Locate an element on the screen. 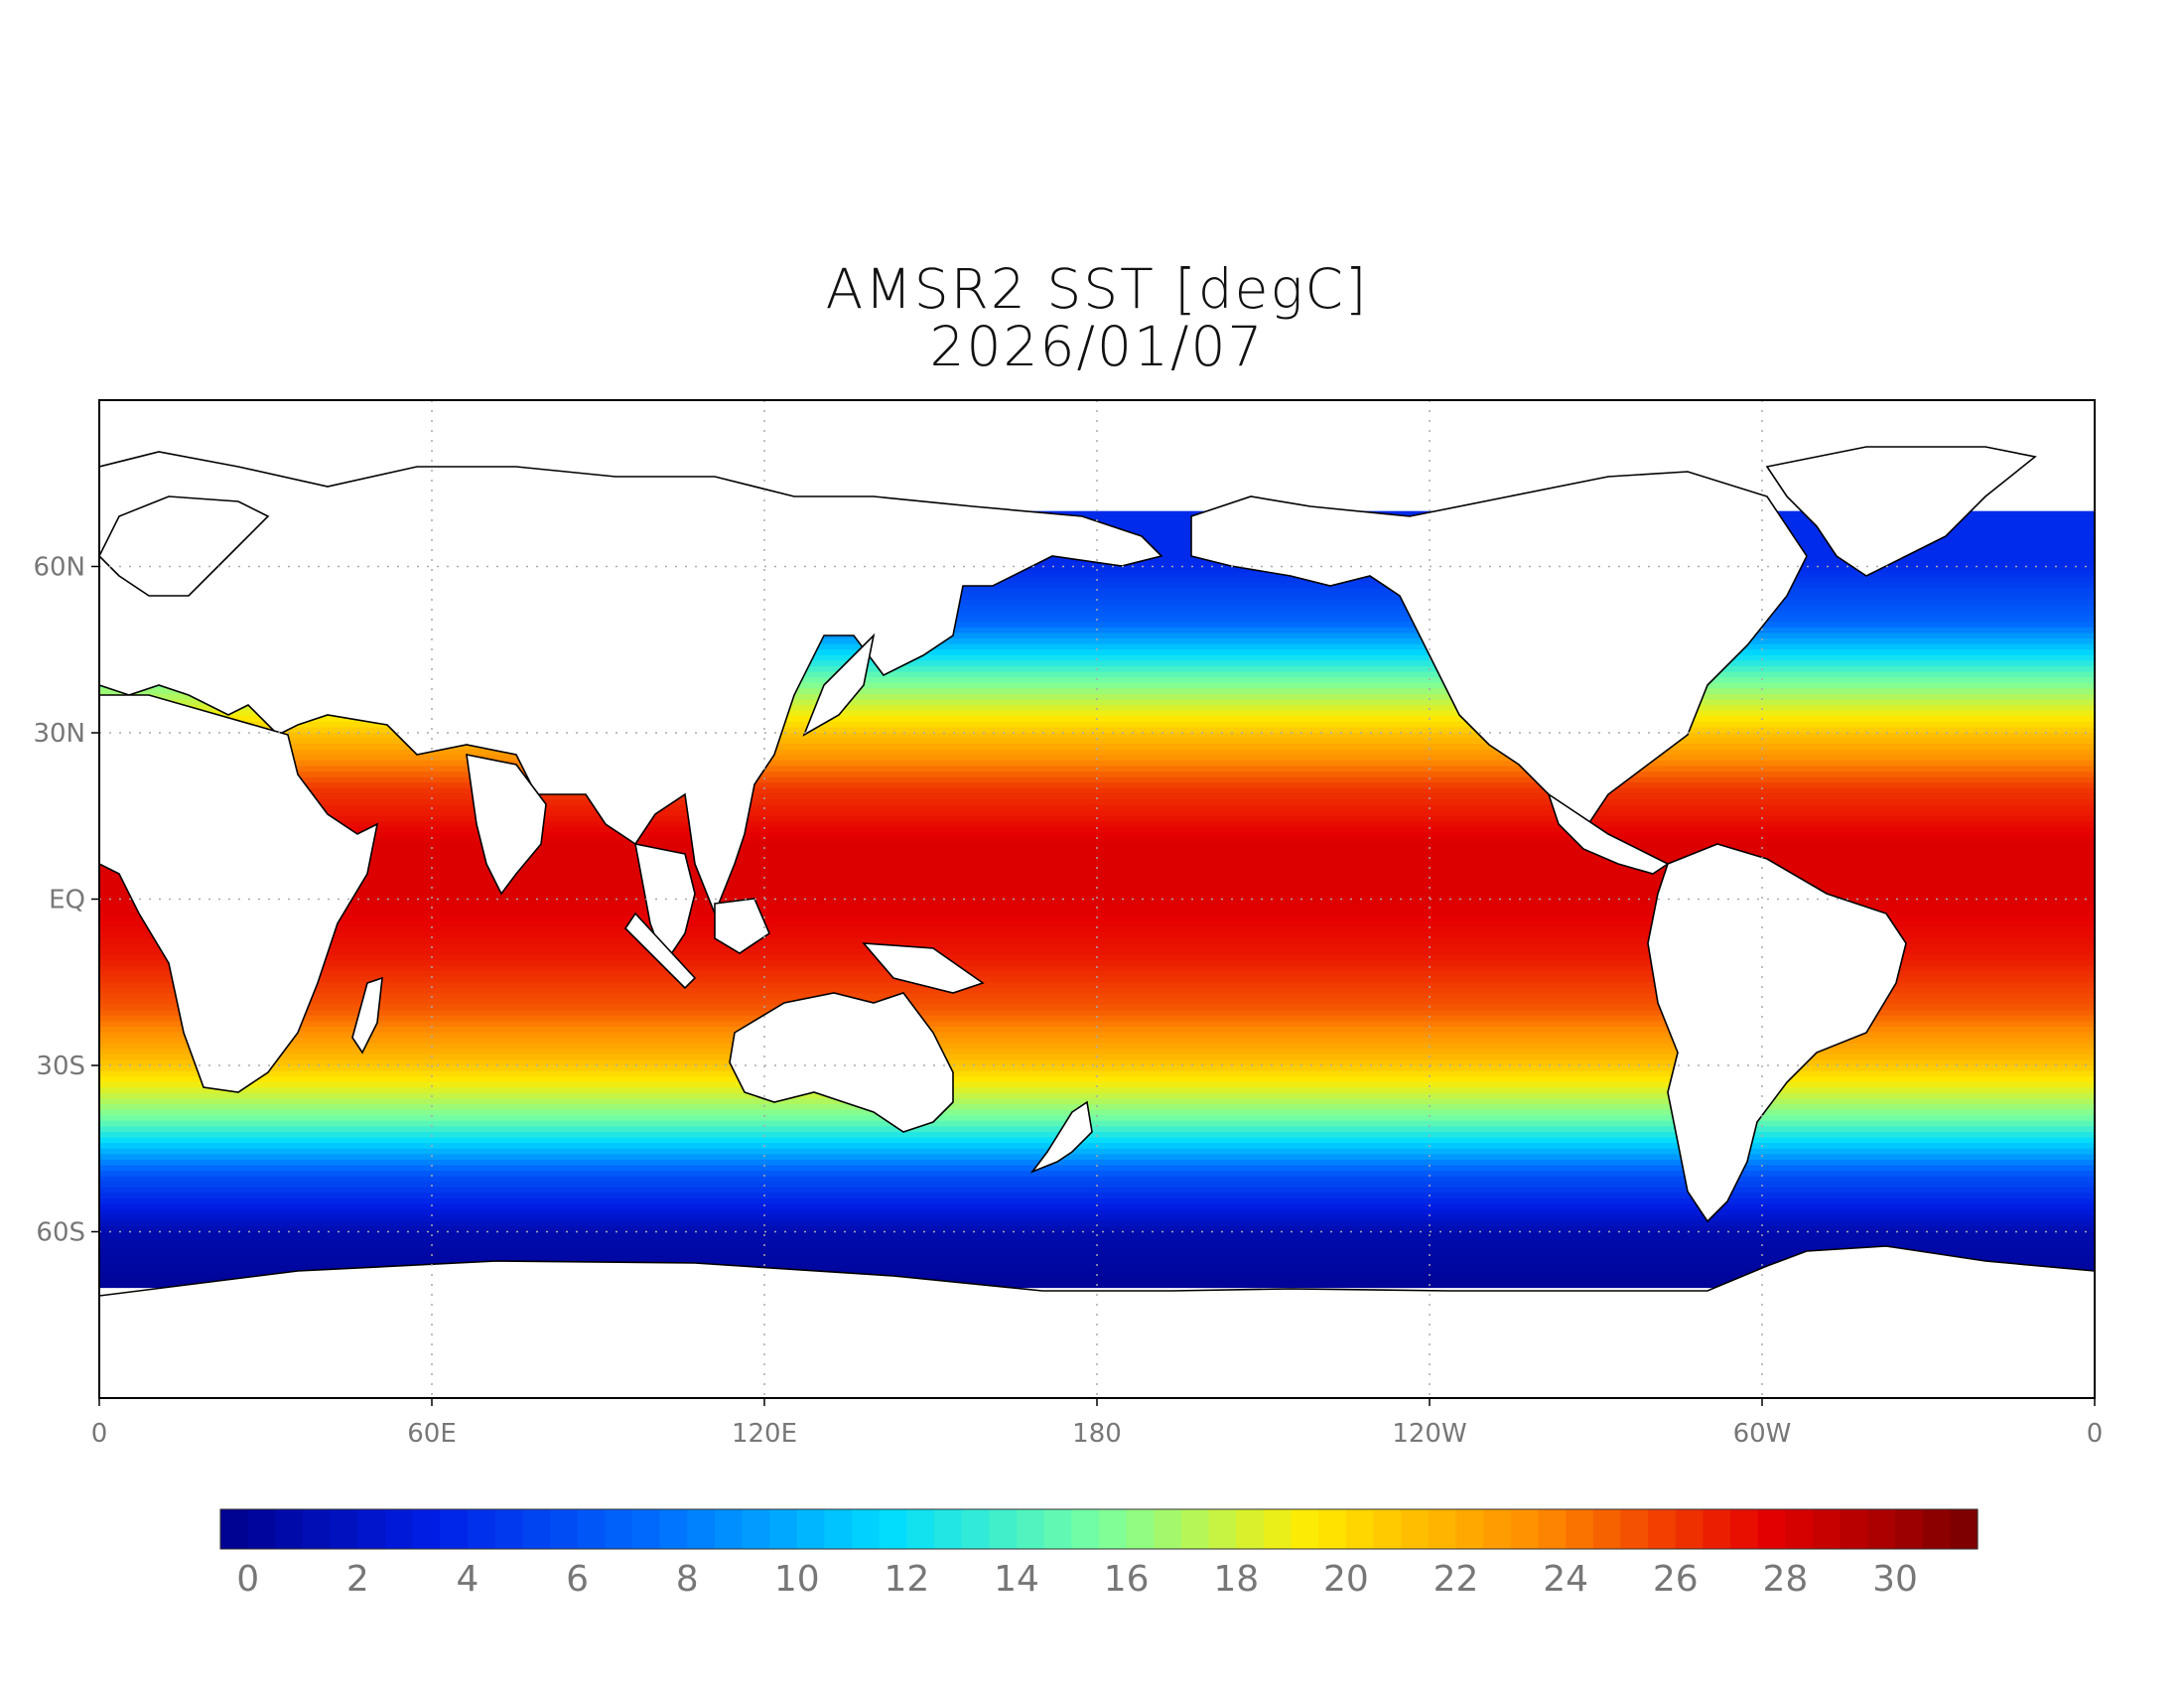 The height and width of the screenshot is (1688, 2184). land-north-america is located at coordinates (1499, 648).